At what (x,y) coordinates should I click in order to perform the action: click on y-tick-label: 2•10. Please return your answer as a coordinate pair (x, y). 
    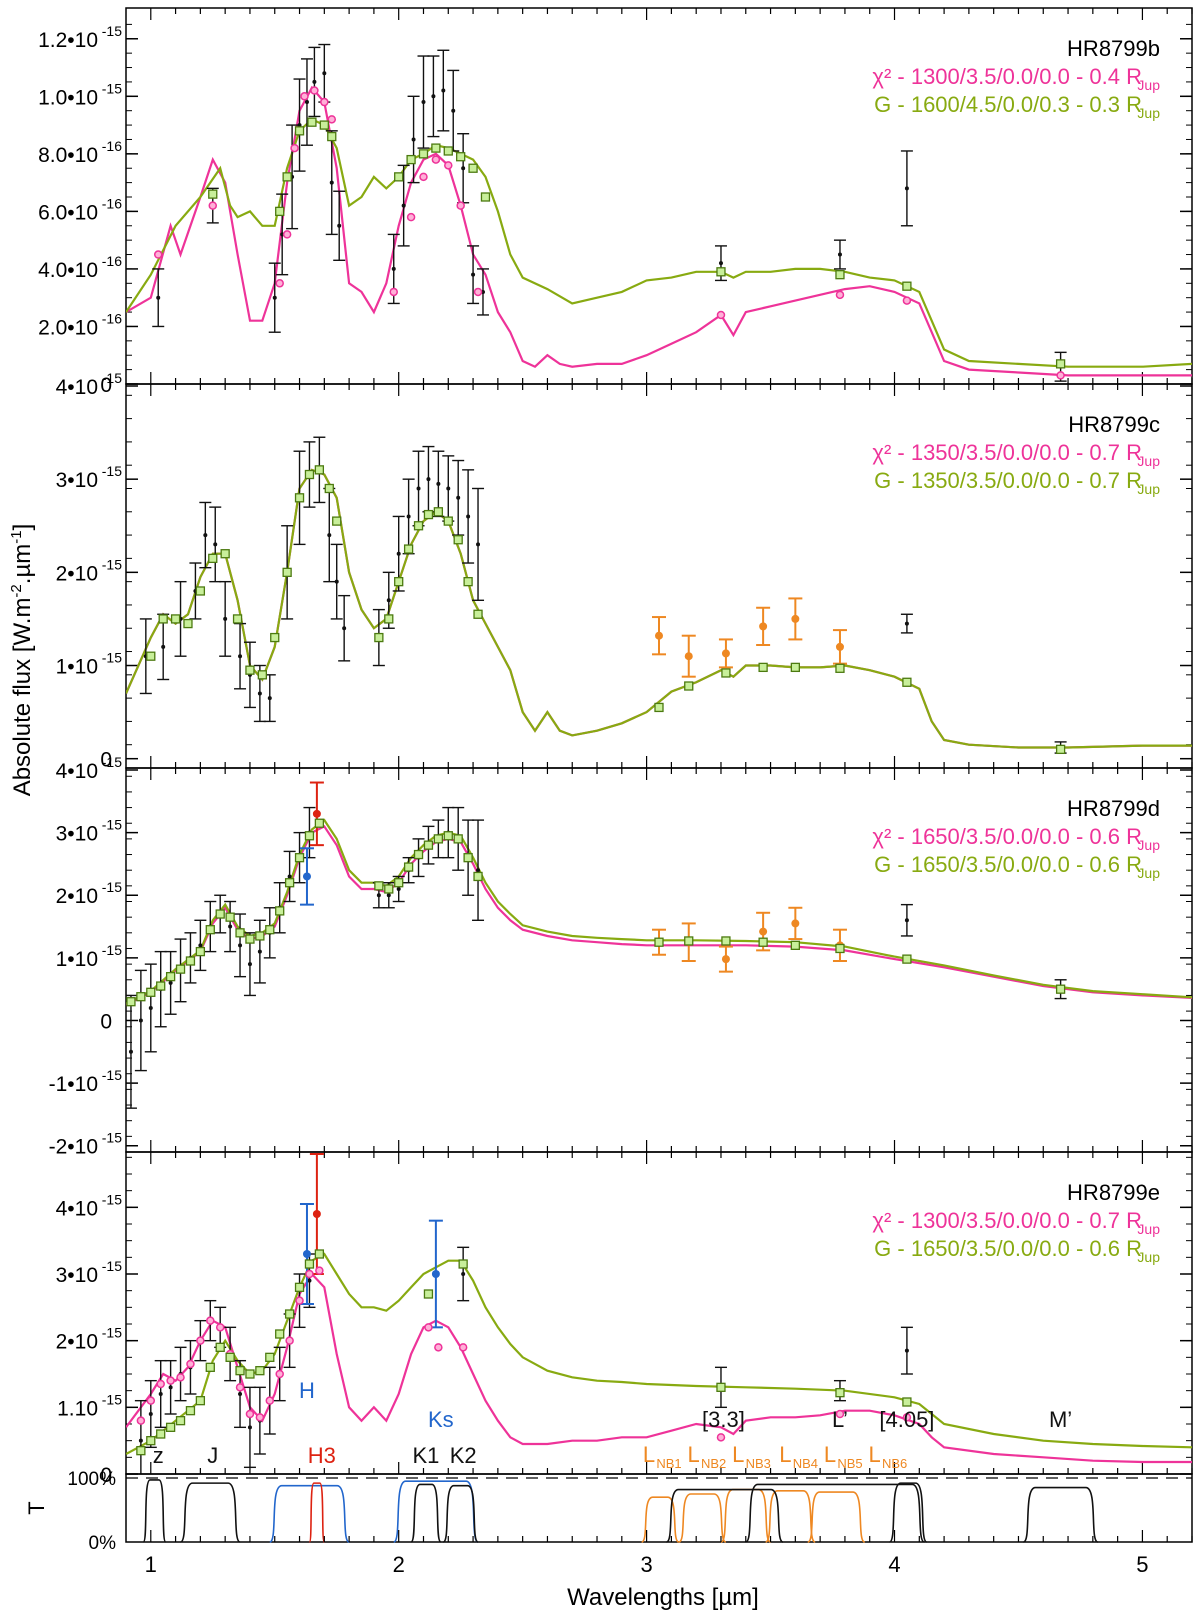
    Looking at the image, I should click on (77, 573).